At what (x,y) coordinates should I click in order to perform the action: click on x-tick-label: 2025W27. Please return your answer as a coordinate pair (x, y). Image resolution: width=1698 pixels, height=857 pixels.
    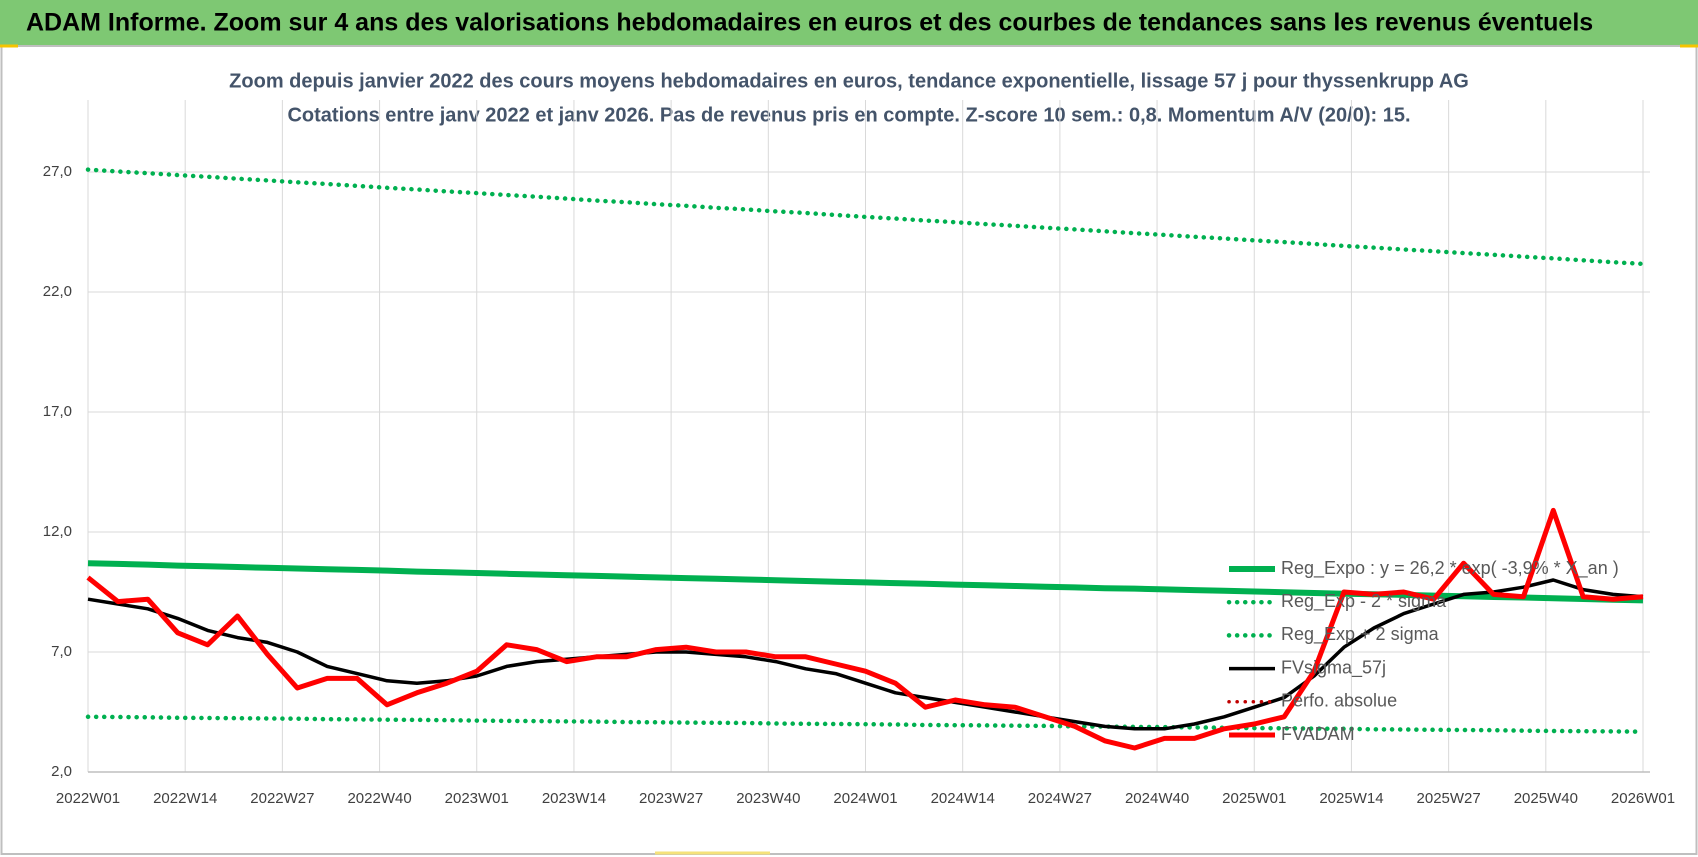
    Looking at the image, I should click on (1449, 798).